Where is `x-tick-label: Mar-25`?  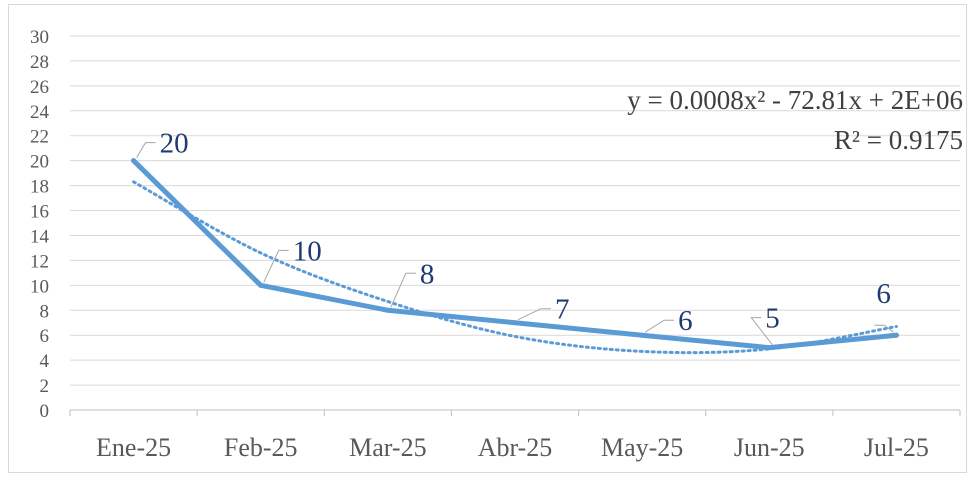
x-tick-label: Mar-25 is located at coordinates (387, 447).